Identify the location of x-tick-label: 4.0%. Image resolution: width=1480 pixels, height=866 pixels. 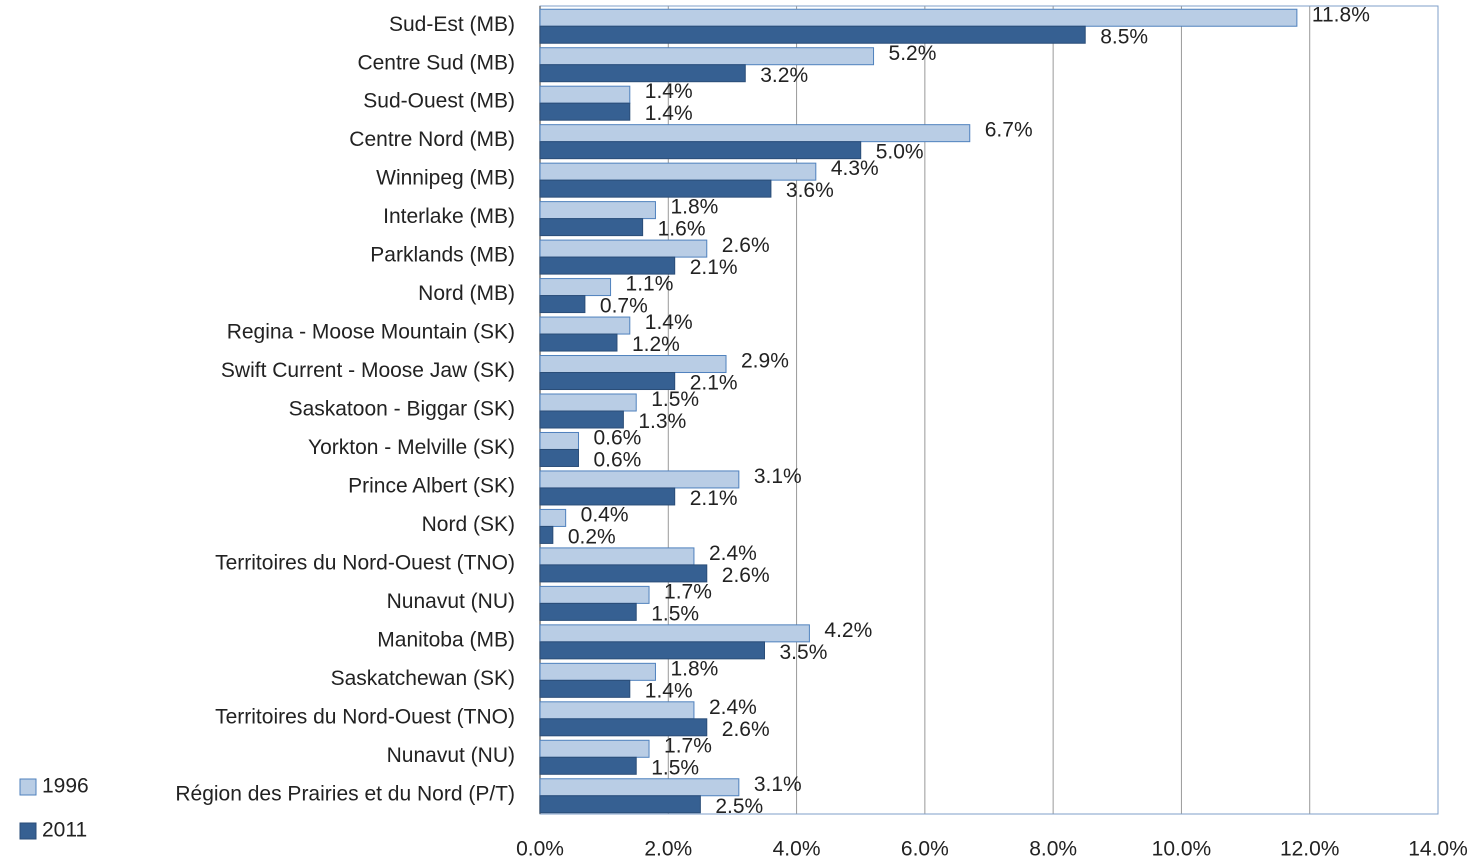
(797, 849).